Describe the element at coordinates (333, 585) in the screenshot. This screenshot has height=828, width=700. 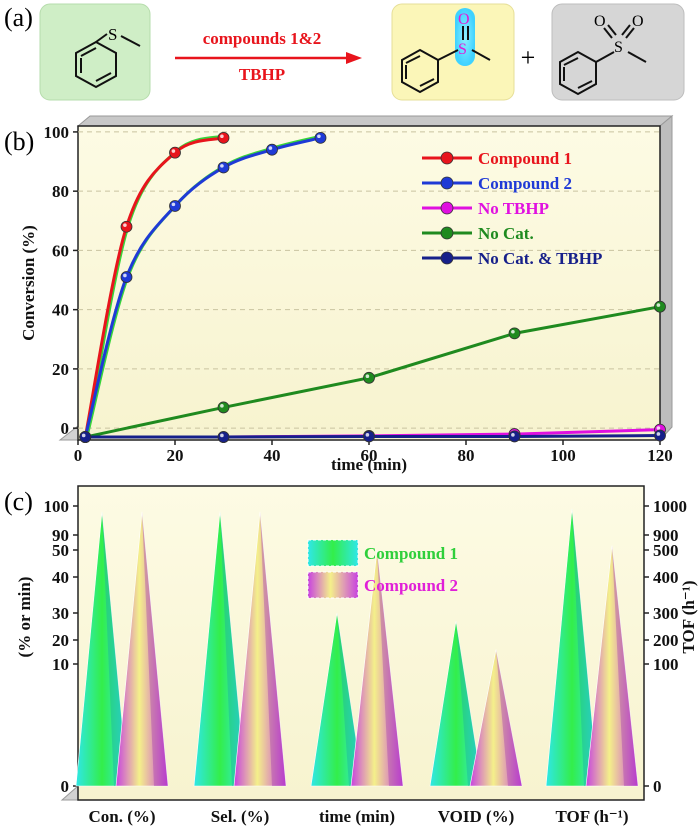
I see `legend-swatch-compound2` at that location.